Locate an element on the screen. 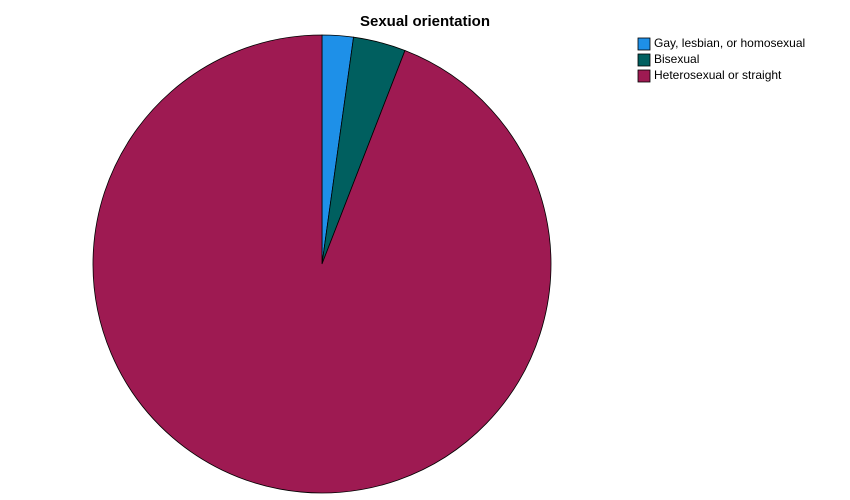  chart-title: Sexual orientation is located at coordinates (425, 21).